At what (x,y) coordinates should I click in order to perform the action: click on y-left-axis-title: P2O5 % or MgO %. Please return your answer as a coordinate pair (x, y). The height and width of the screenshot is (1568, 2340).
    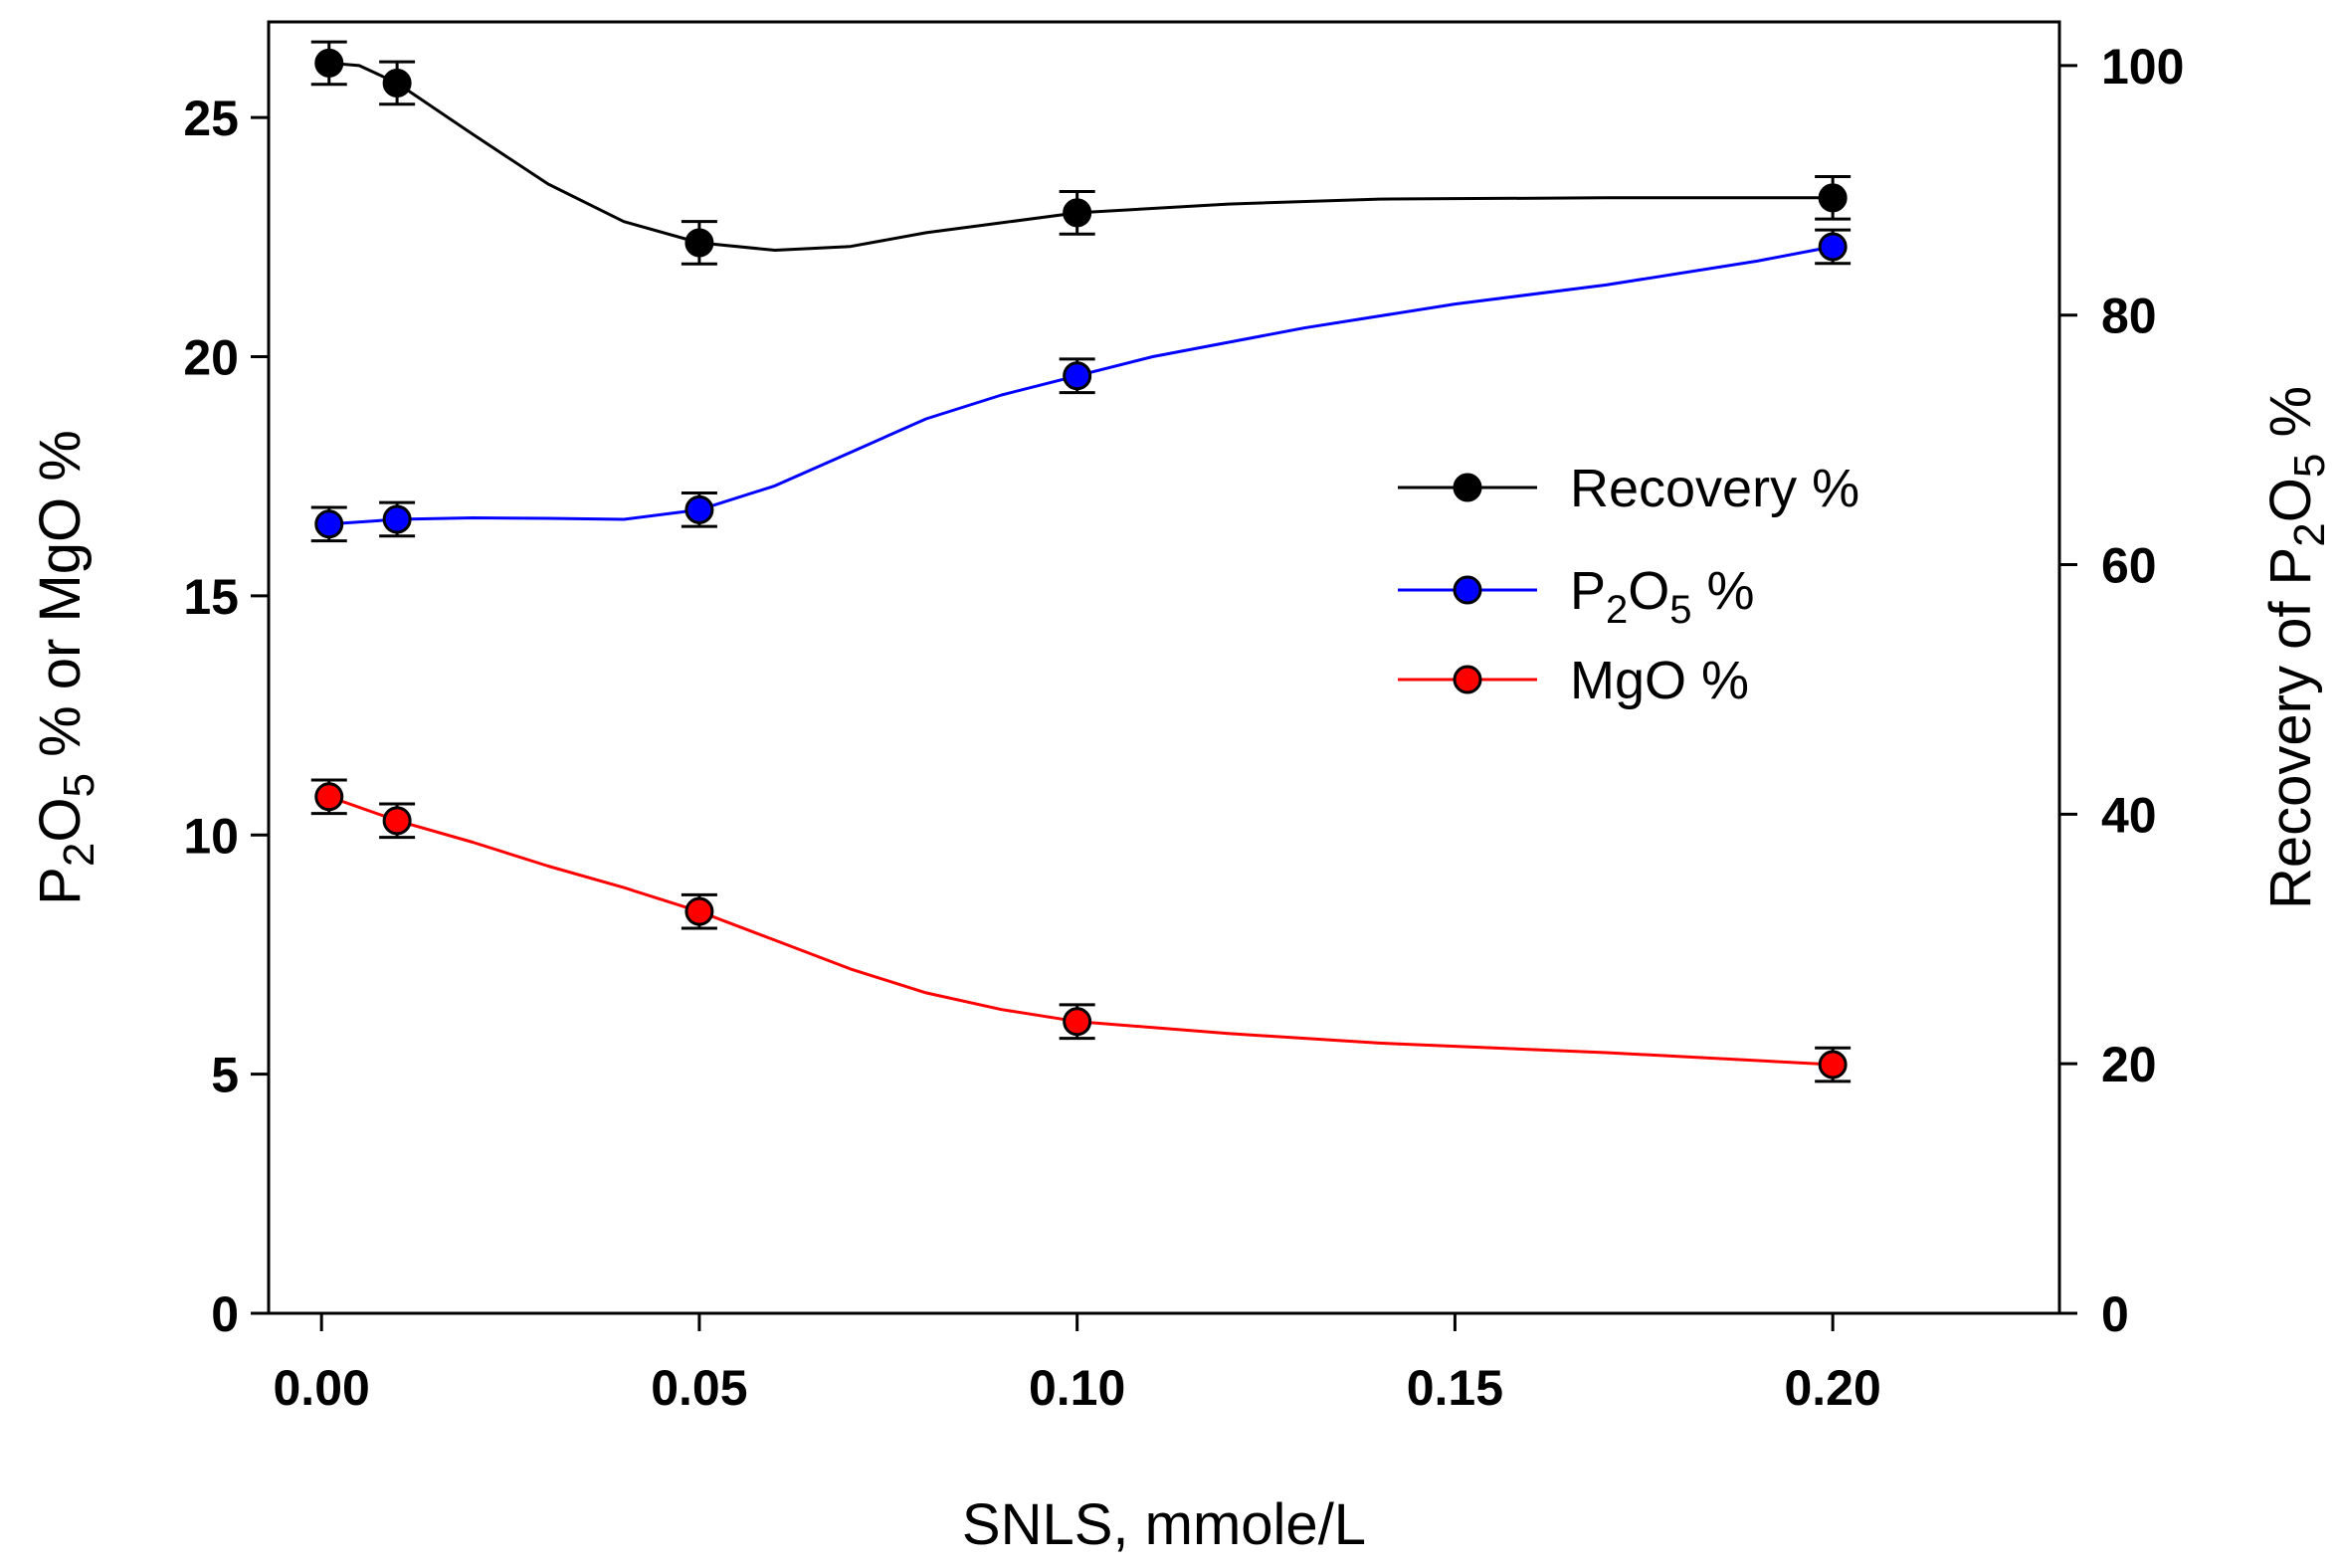
    Looking at the image, I should click on (65, 667).